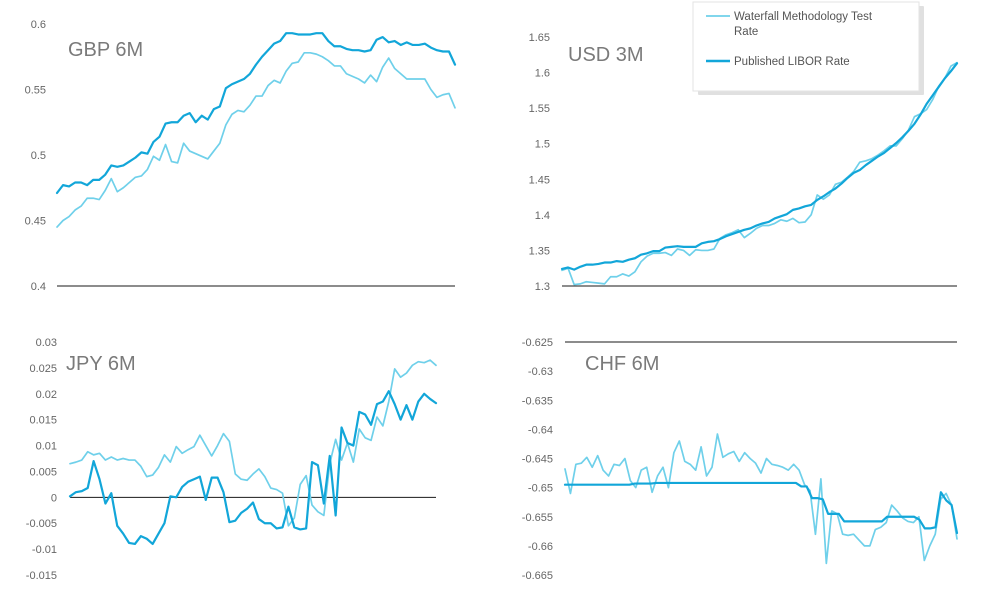 Image resolution: width=991 pixels, height=602 pixels. I want to click on jpy-y-tick-label: -0.005, so click(41, 524).